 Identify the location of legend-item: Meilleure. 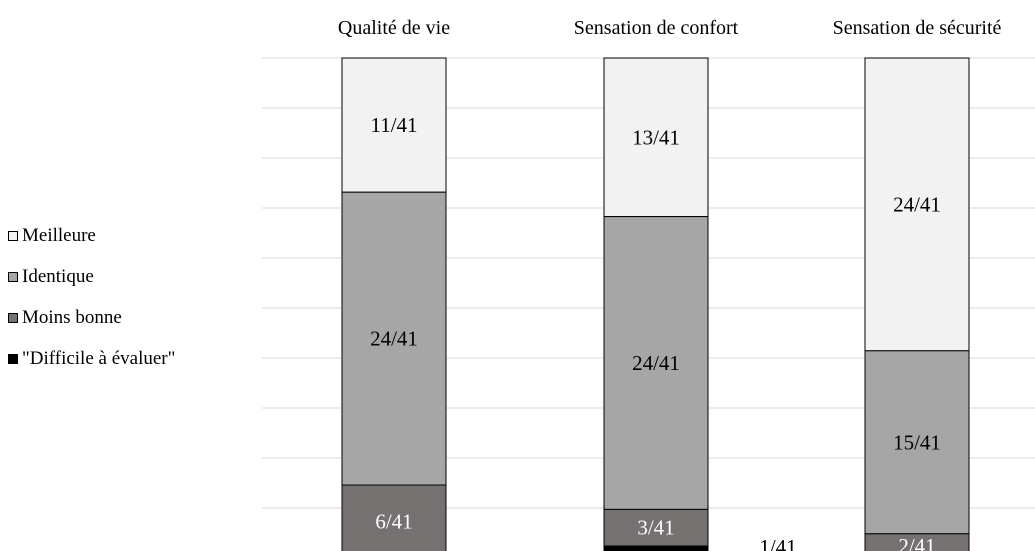
(91, 235).